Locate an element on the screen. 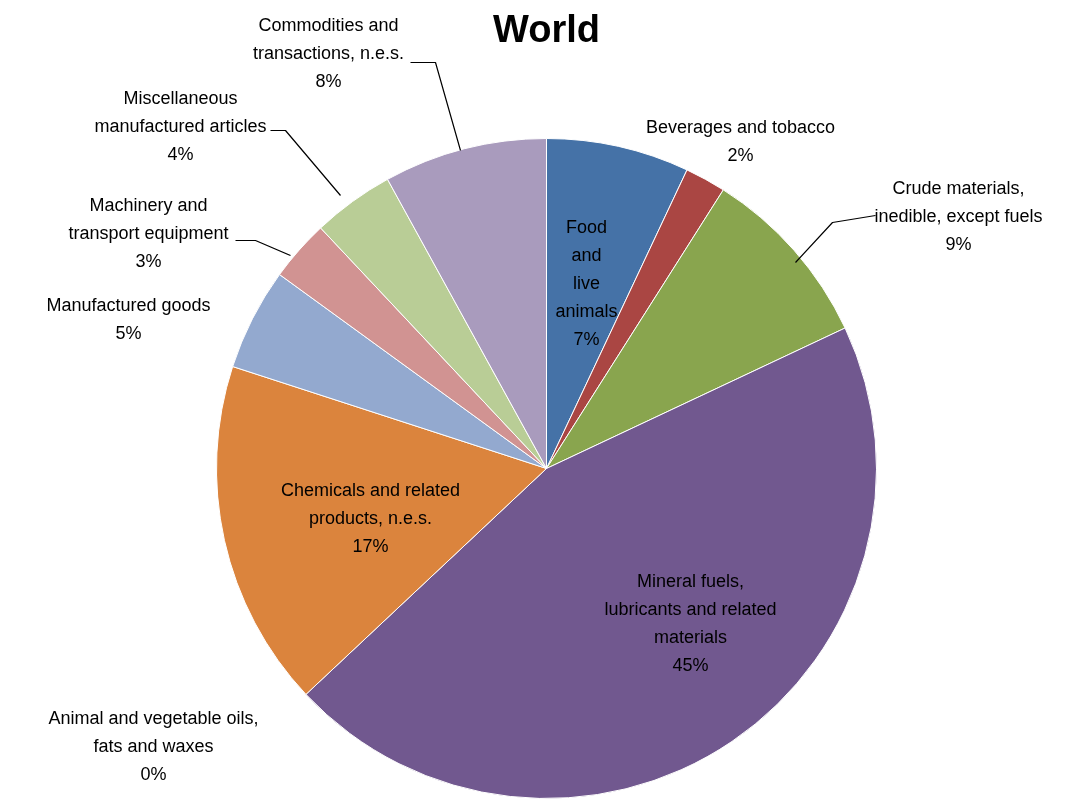 The image size is (1070, 799). data-label: 4% is located at coordinates (180, 153).